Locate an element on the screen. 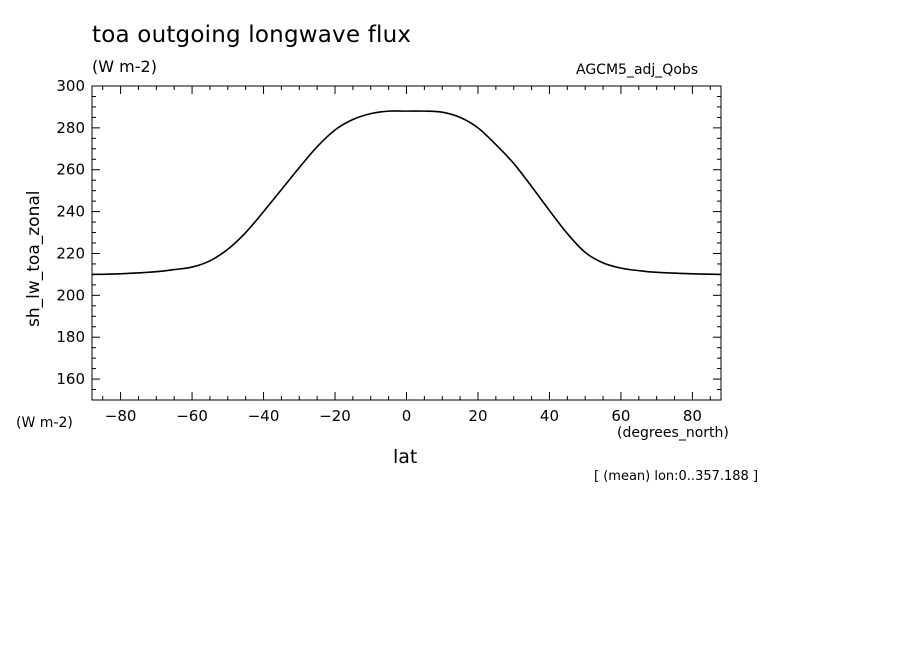 This screenshot has height=654, width=904. title-units: (W m-2) is located at coordinates (124, 66).